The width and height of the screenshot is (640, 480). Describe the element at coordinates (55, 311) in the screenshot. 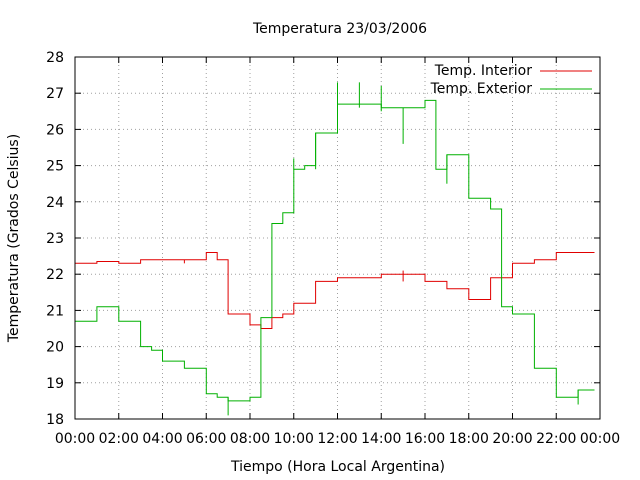

I see `y-tick-label: 21` at that location.